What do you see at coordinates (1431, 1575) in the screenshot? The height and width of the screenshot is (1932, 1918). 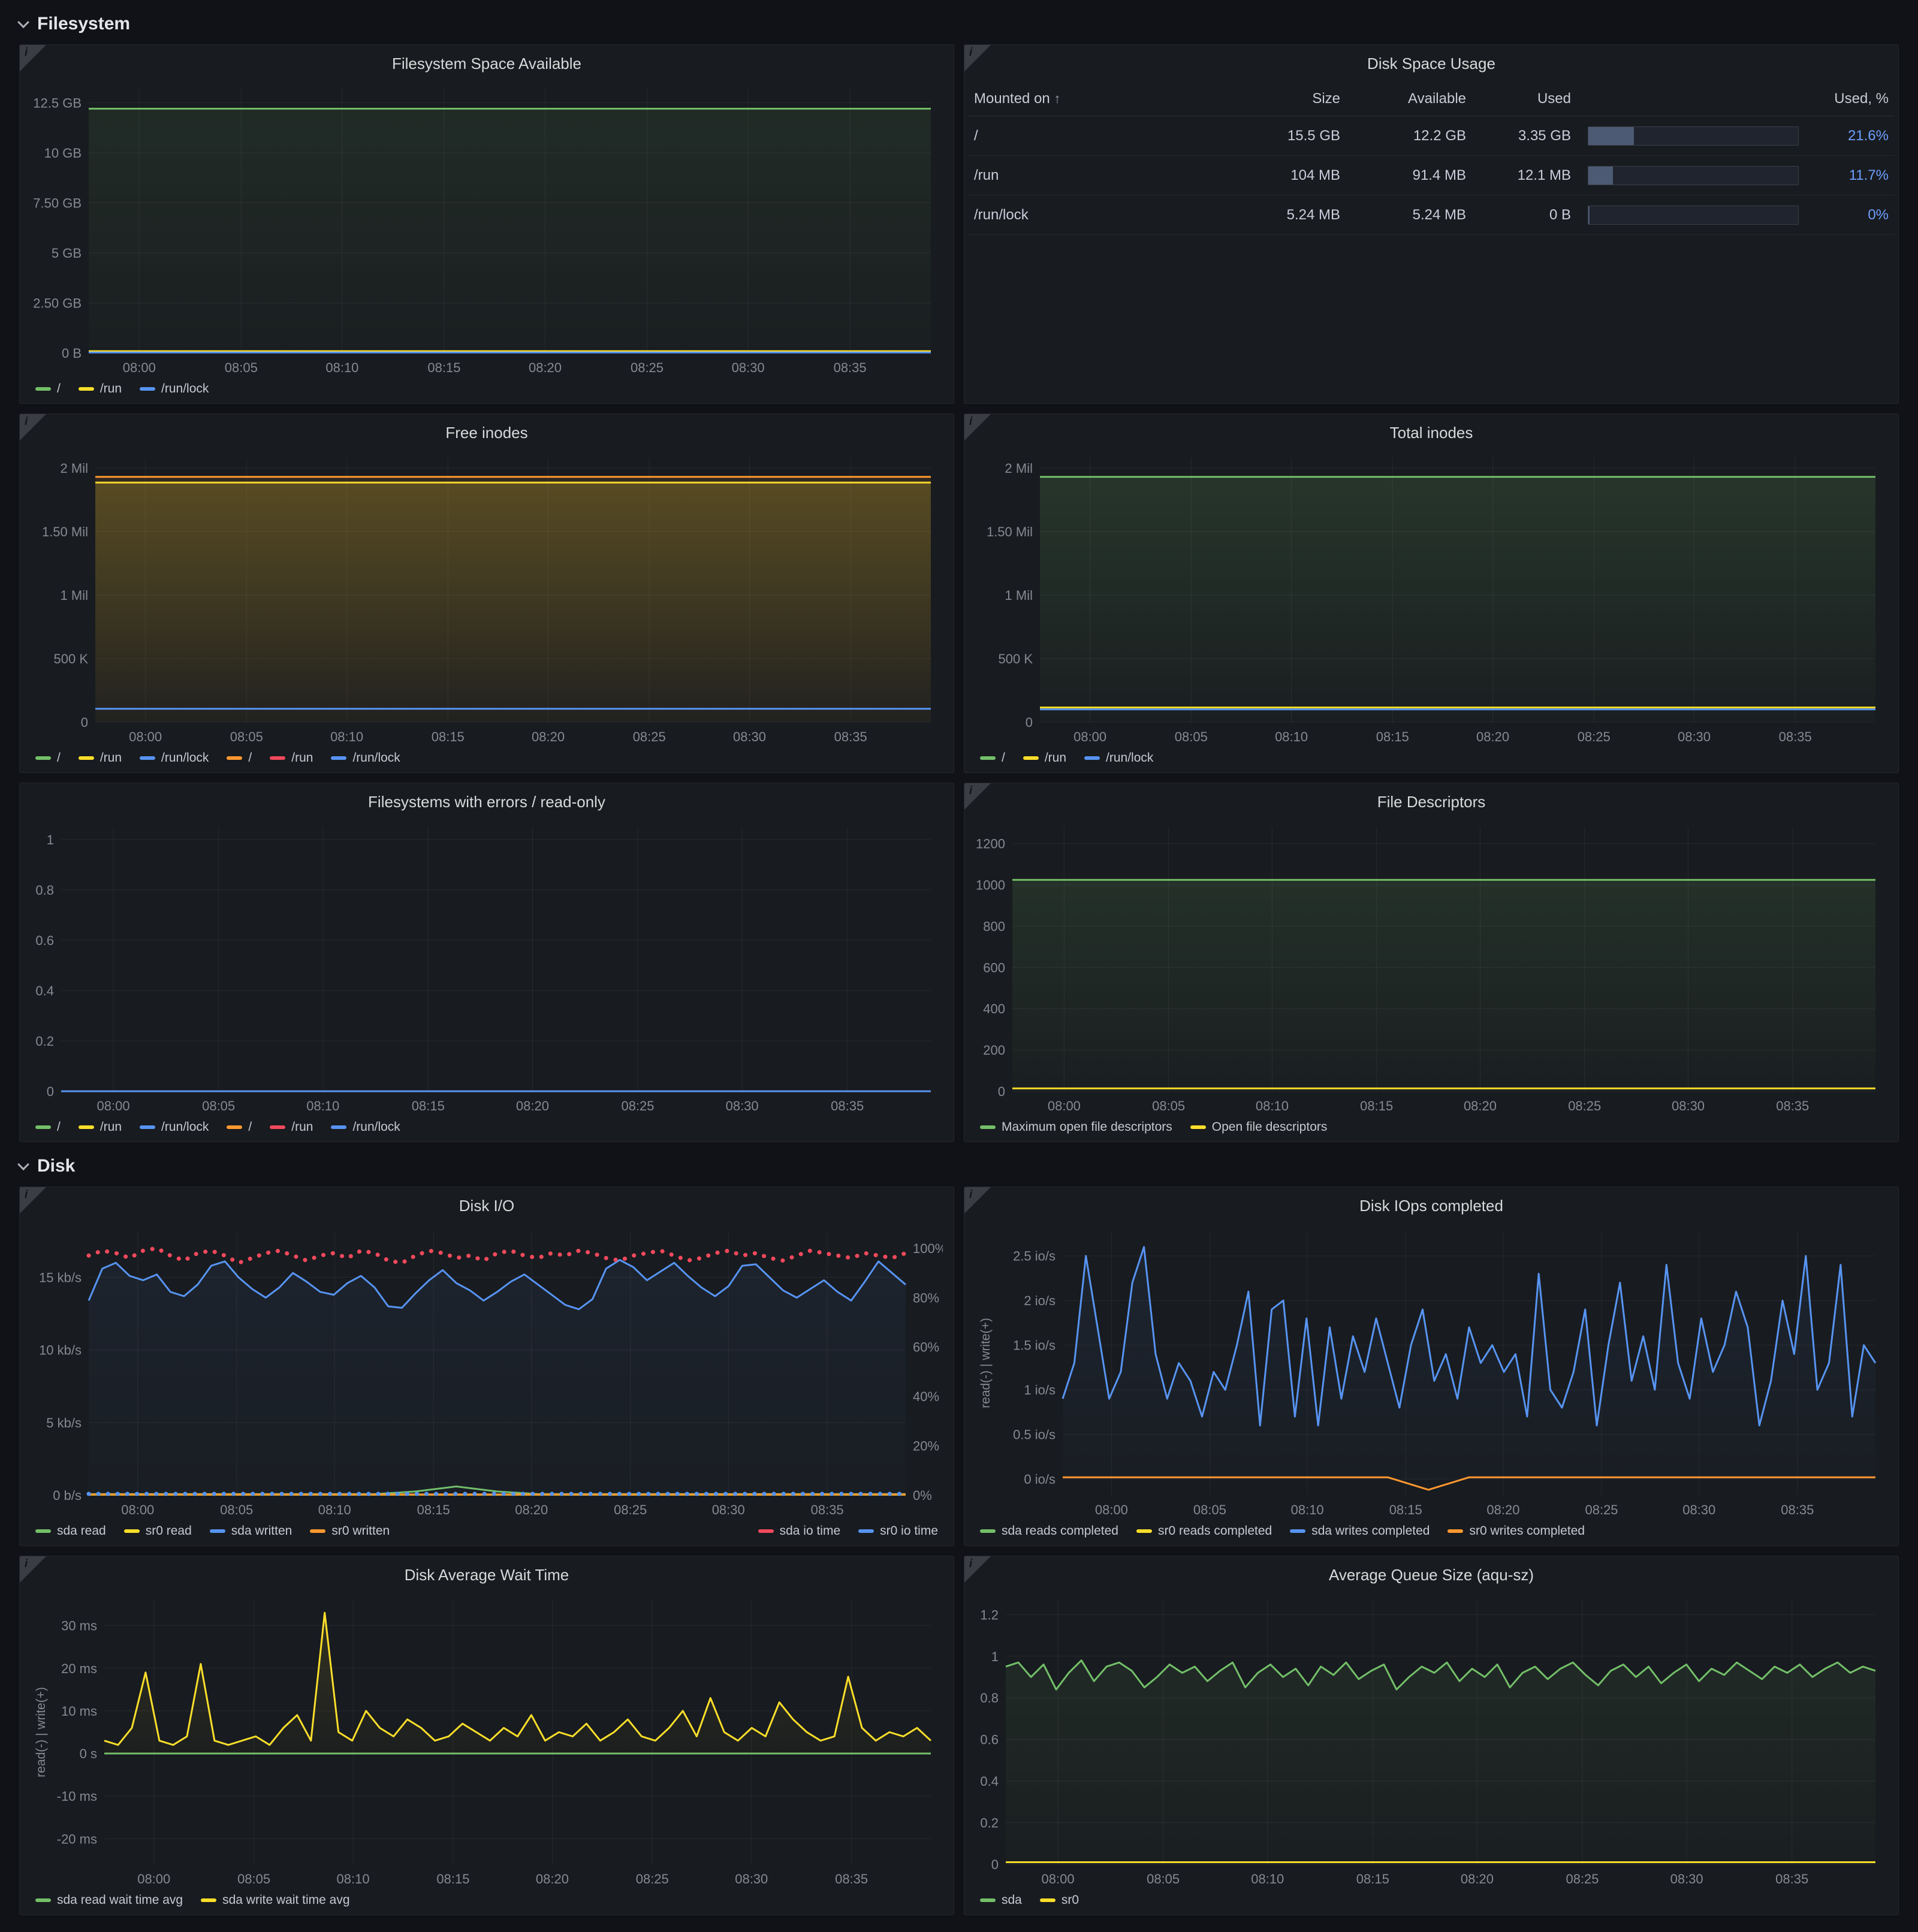 I see `panel-title: Average Queue Size (aqu-sz)` at bounding box center [1431, 1575].